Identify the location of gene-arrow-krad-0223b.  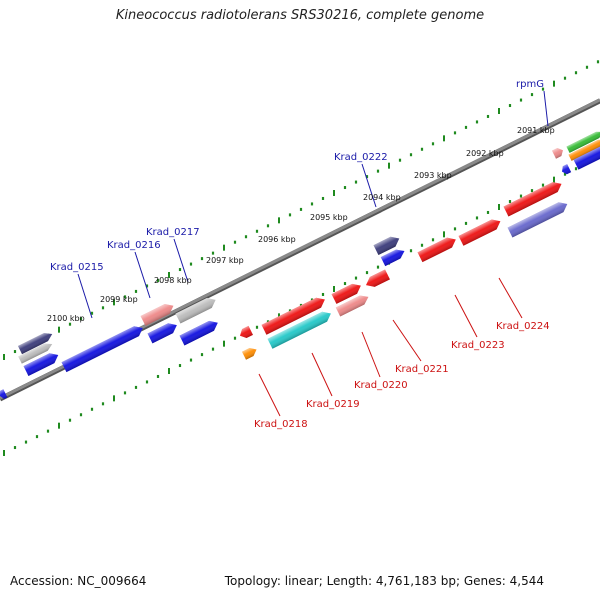
(480, 231).